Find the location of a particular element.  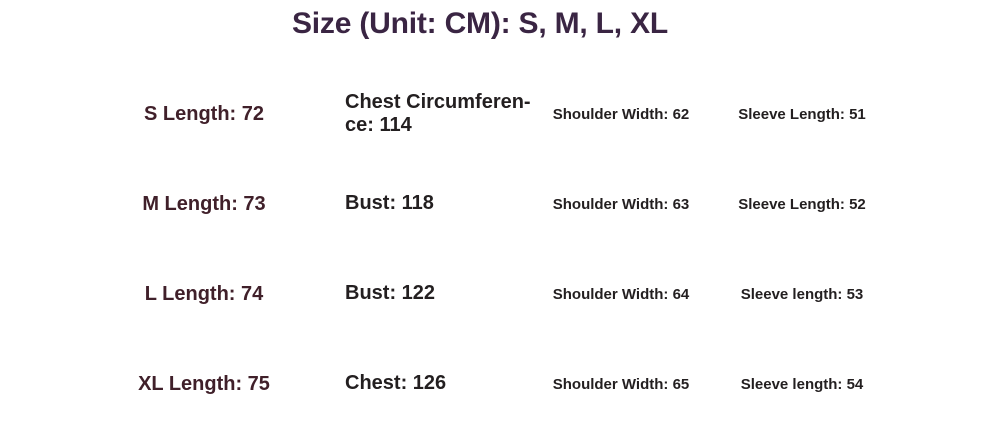

shoulder-width-cell: Shoulder Width: 65 is located at coordinates (621, 384).